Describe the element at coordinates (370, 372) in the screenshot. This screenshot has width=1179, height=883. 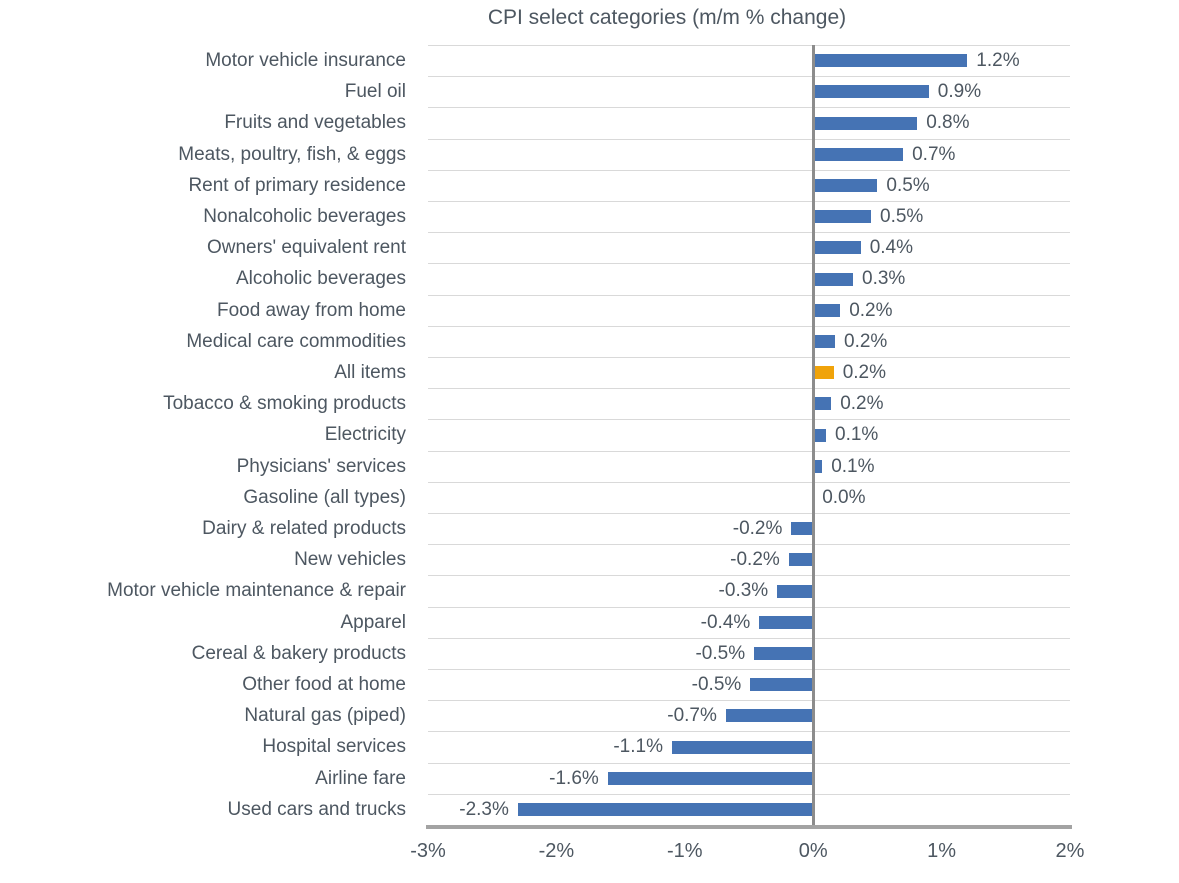
I see `category-label: All items` at that location.